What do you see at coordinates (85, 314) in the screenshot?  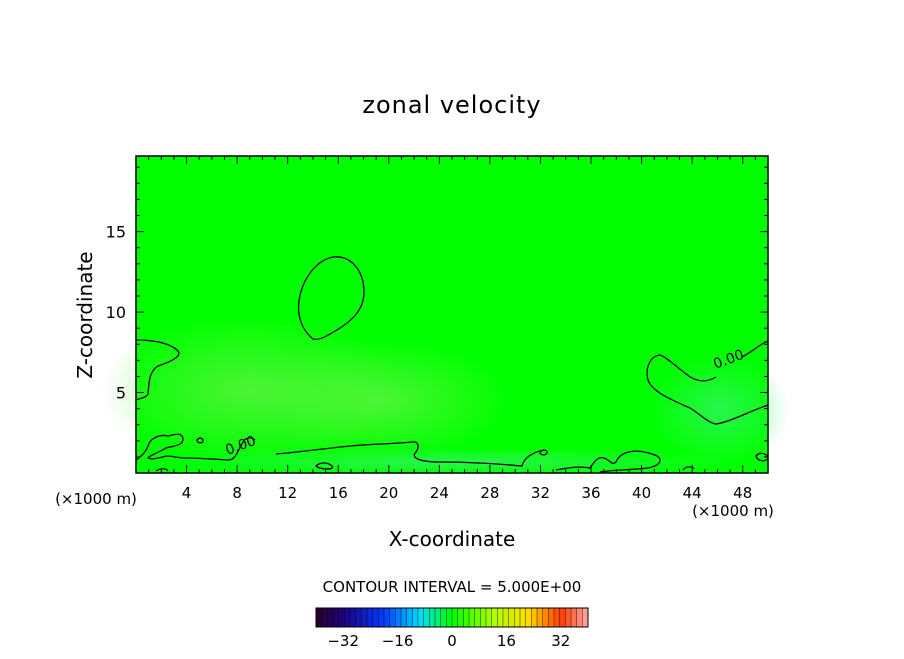 I see `y-axis-title: Z-coordinate` at bounding box center [85, 314].